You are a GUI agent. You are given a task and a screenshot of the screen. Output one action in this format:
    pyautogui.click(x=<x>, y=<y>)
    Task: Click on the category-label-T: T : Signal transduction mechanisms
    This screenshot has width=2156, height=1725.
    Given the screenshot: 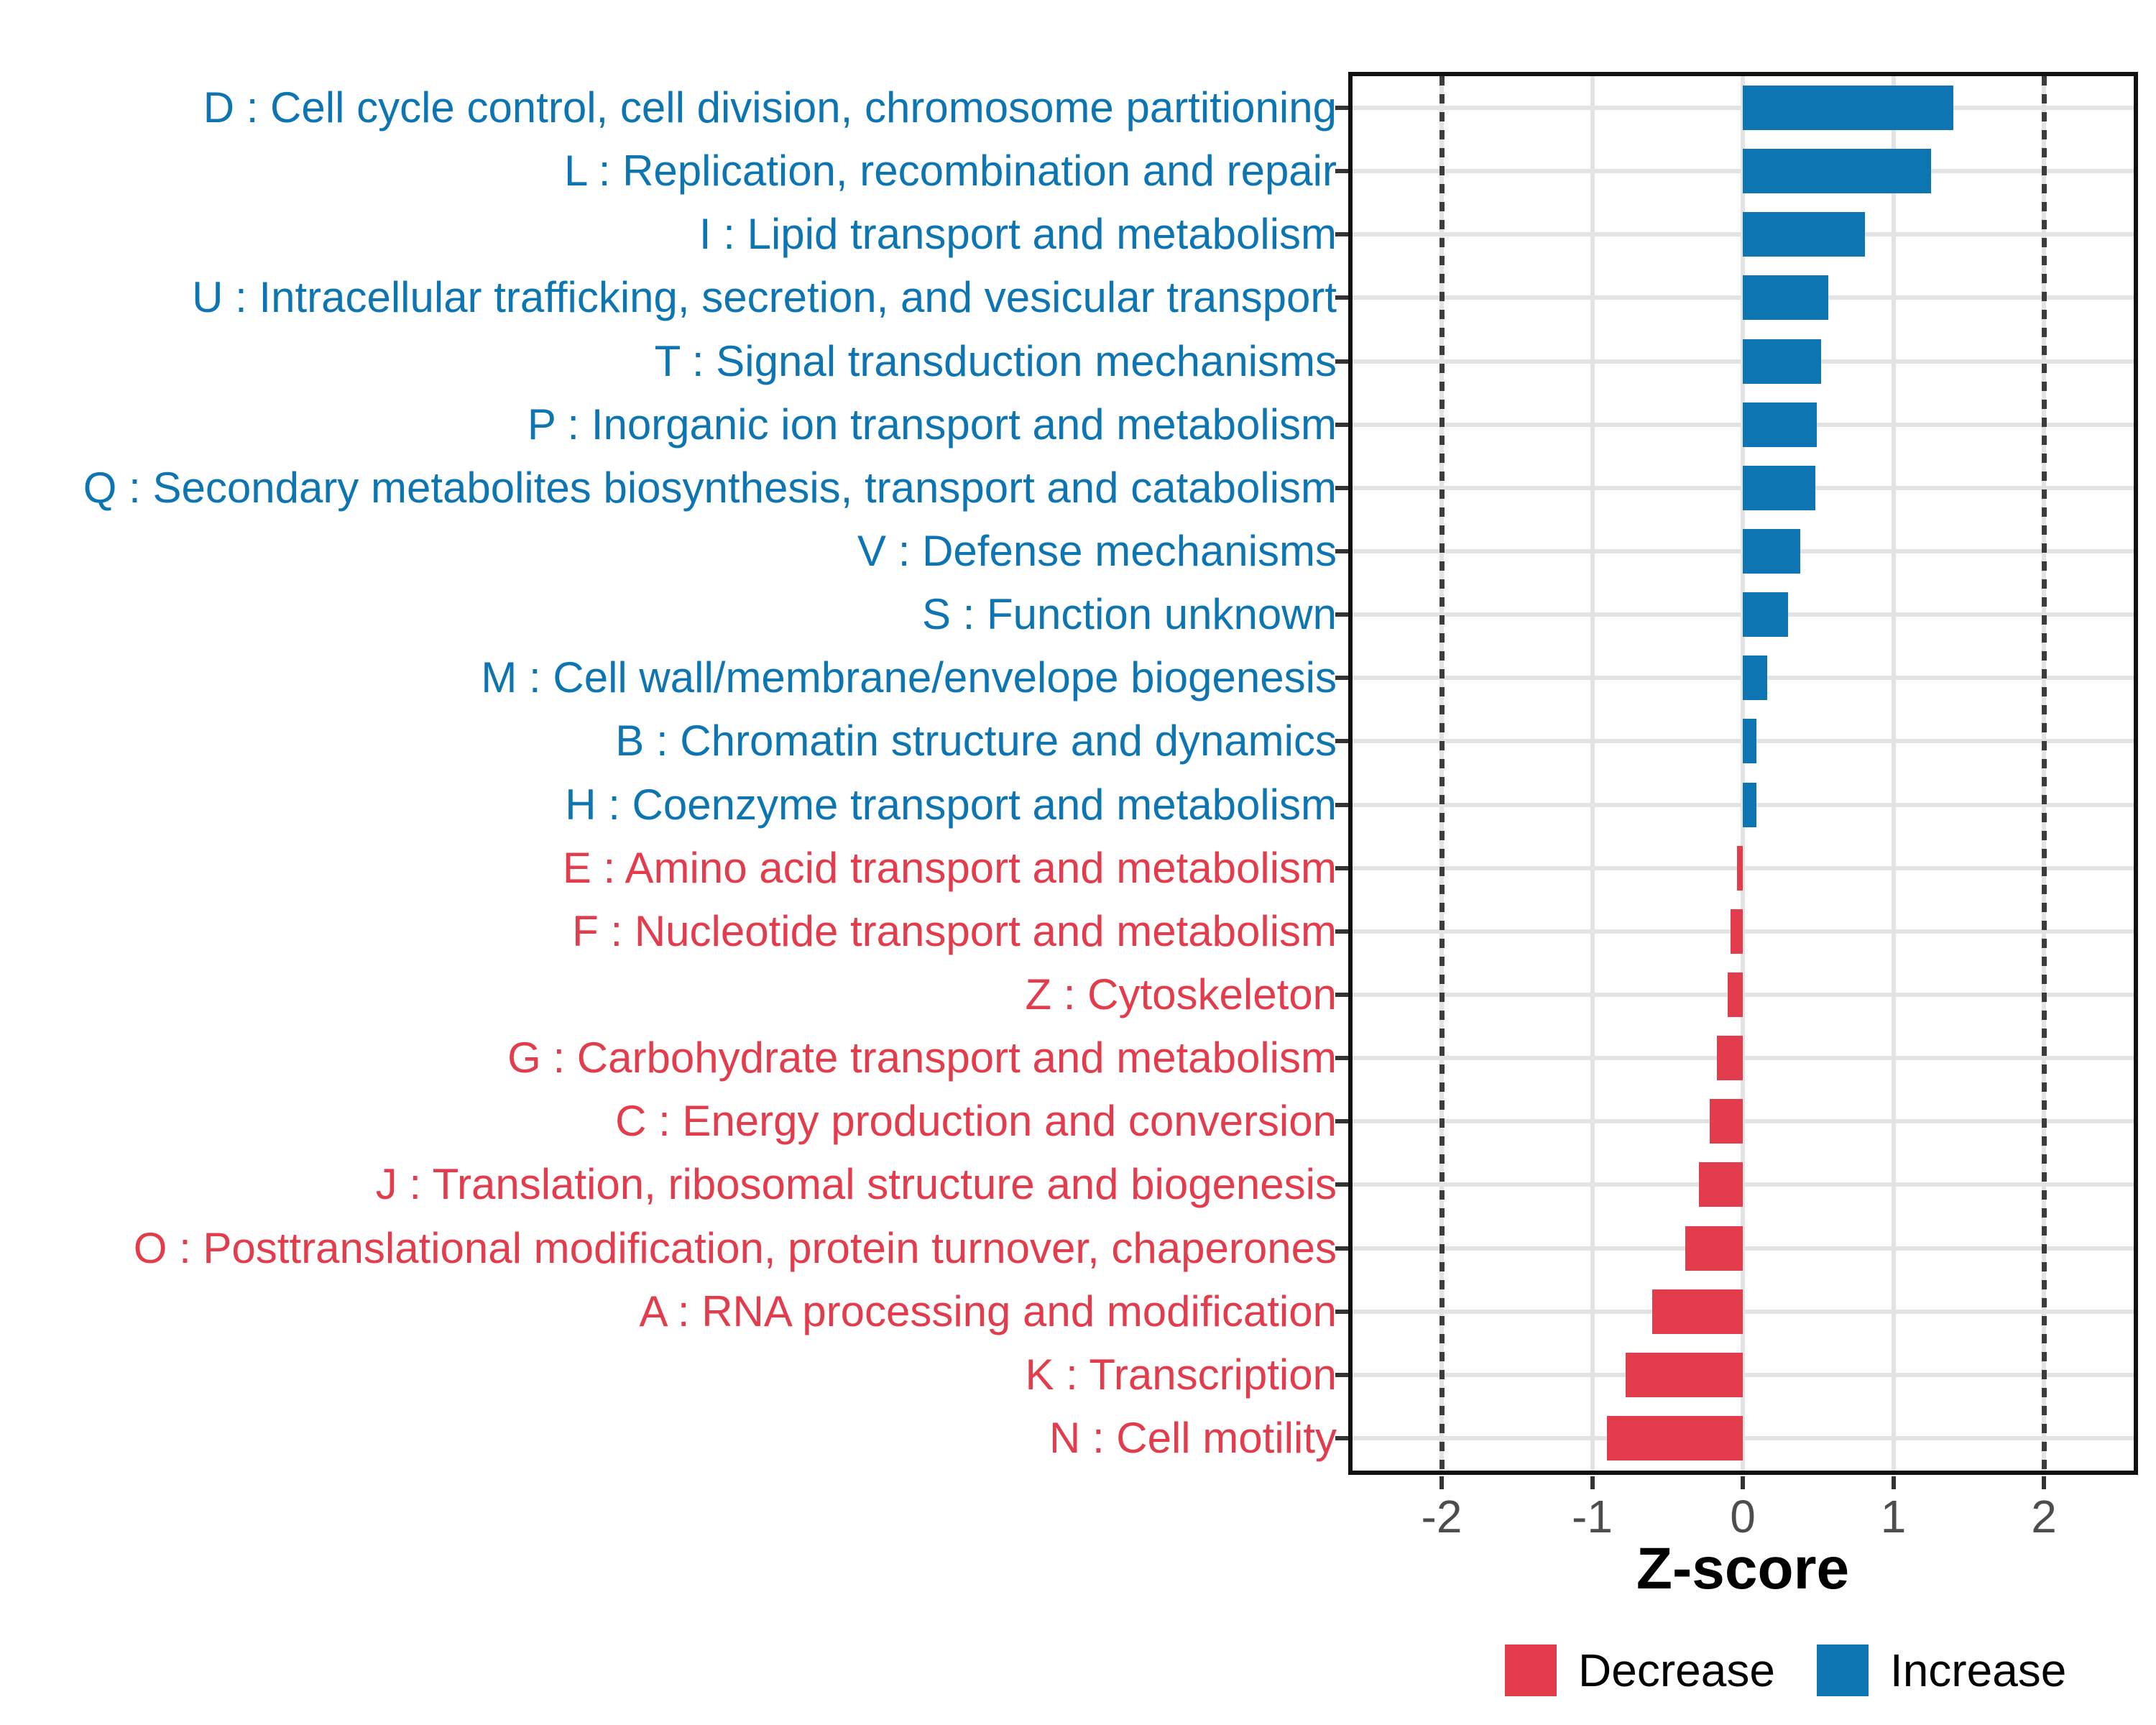 What is the action you would take?
    pyautogui.click(x=995, y=360)
    